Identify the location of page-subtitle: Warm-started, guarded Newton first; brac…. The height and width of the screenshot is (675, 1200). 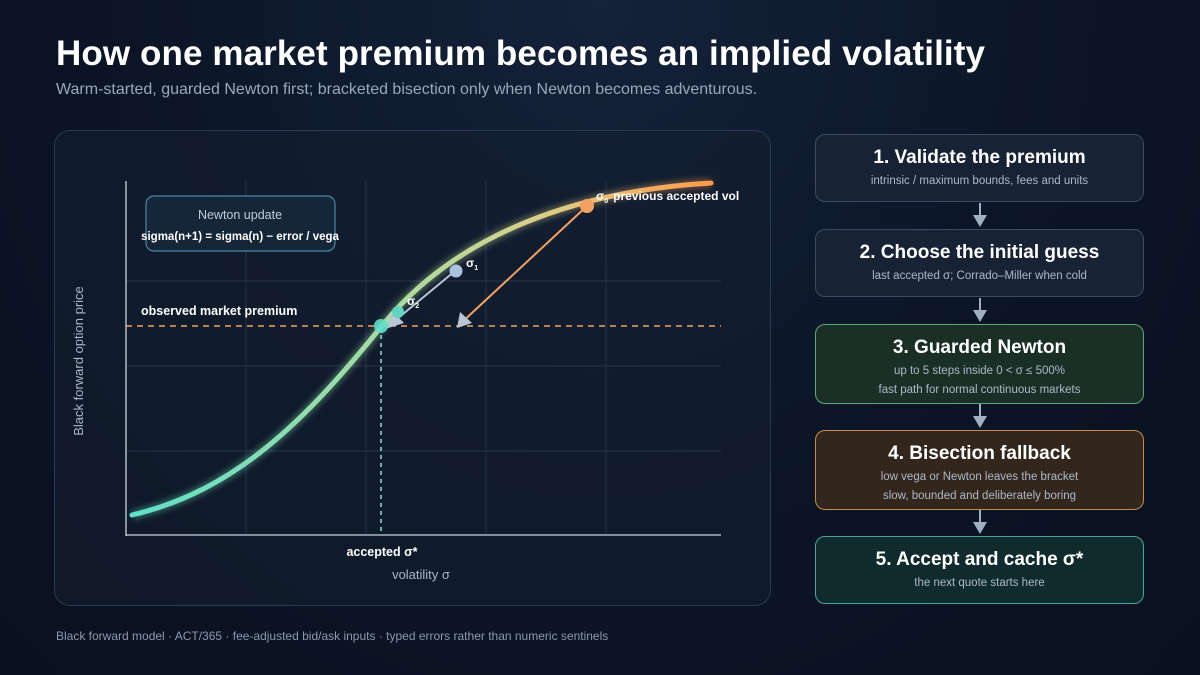
(407, 89).